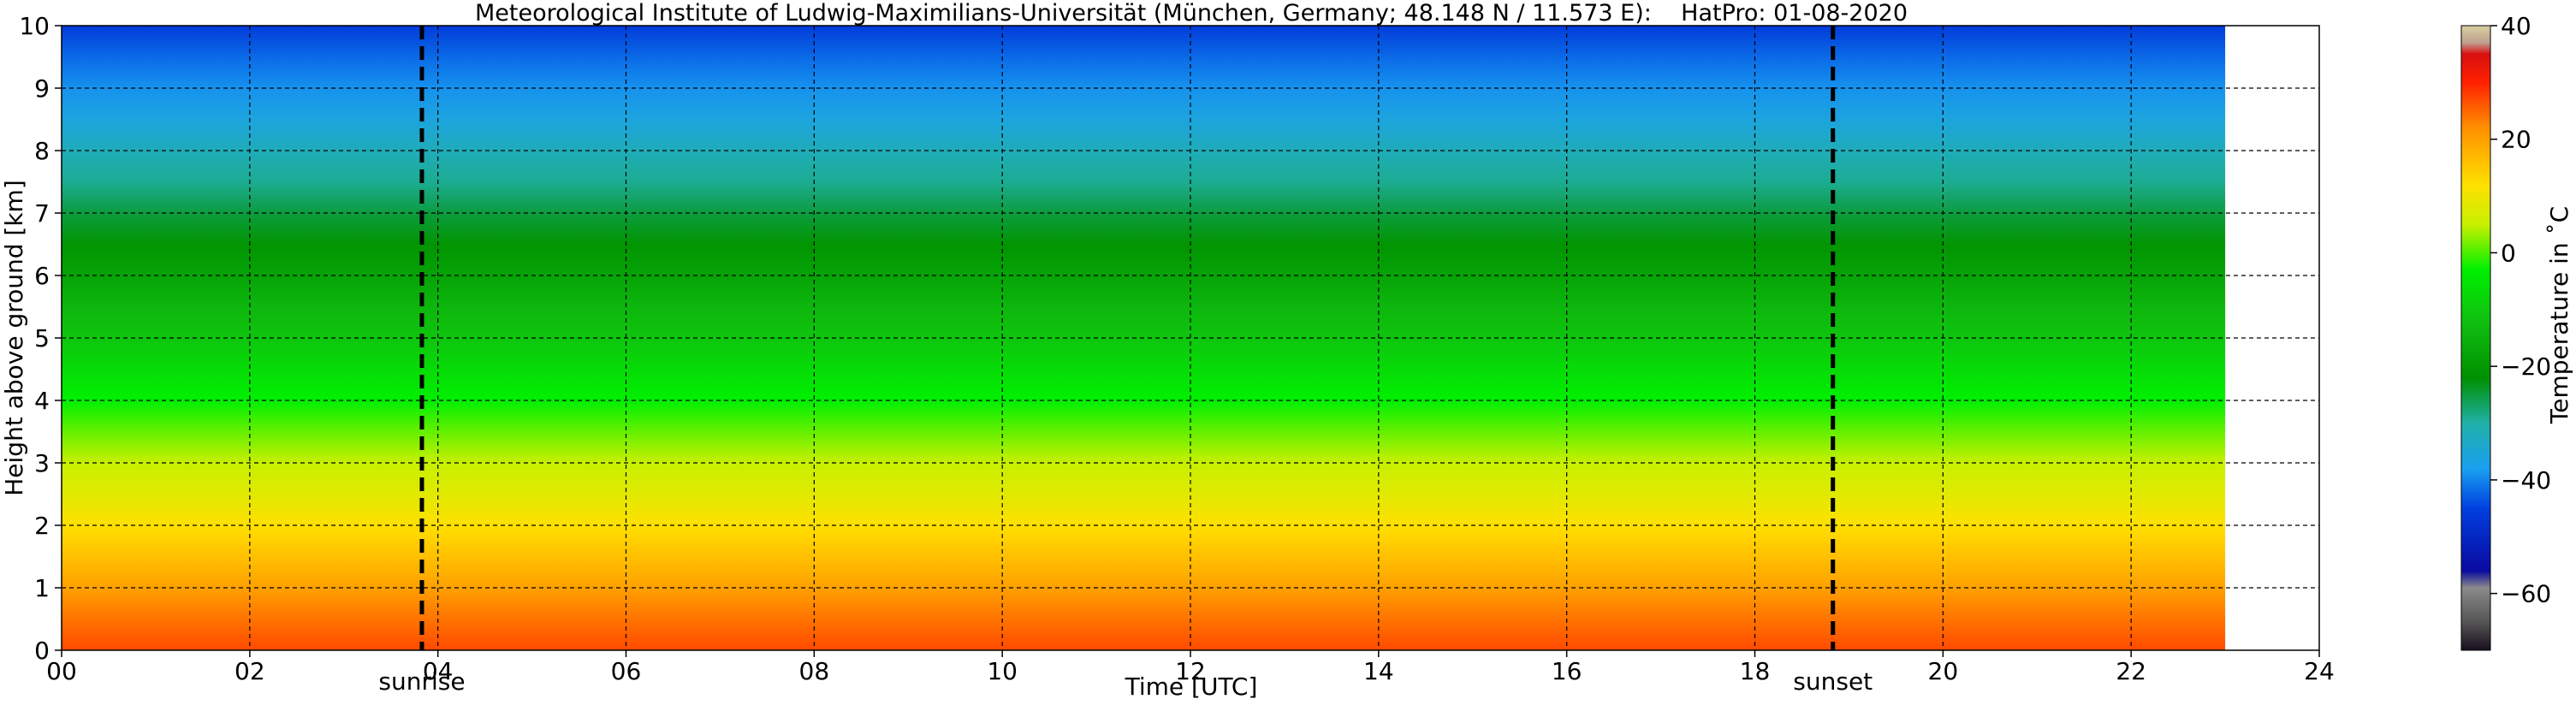  What do you see at coordinates (1567, 671) in the screenshot?
I see `x-tick-label: 16` at bounding box center [1567, 671].